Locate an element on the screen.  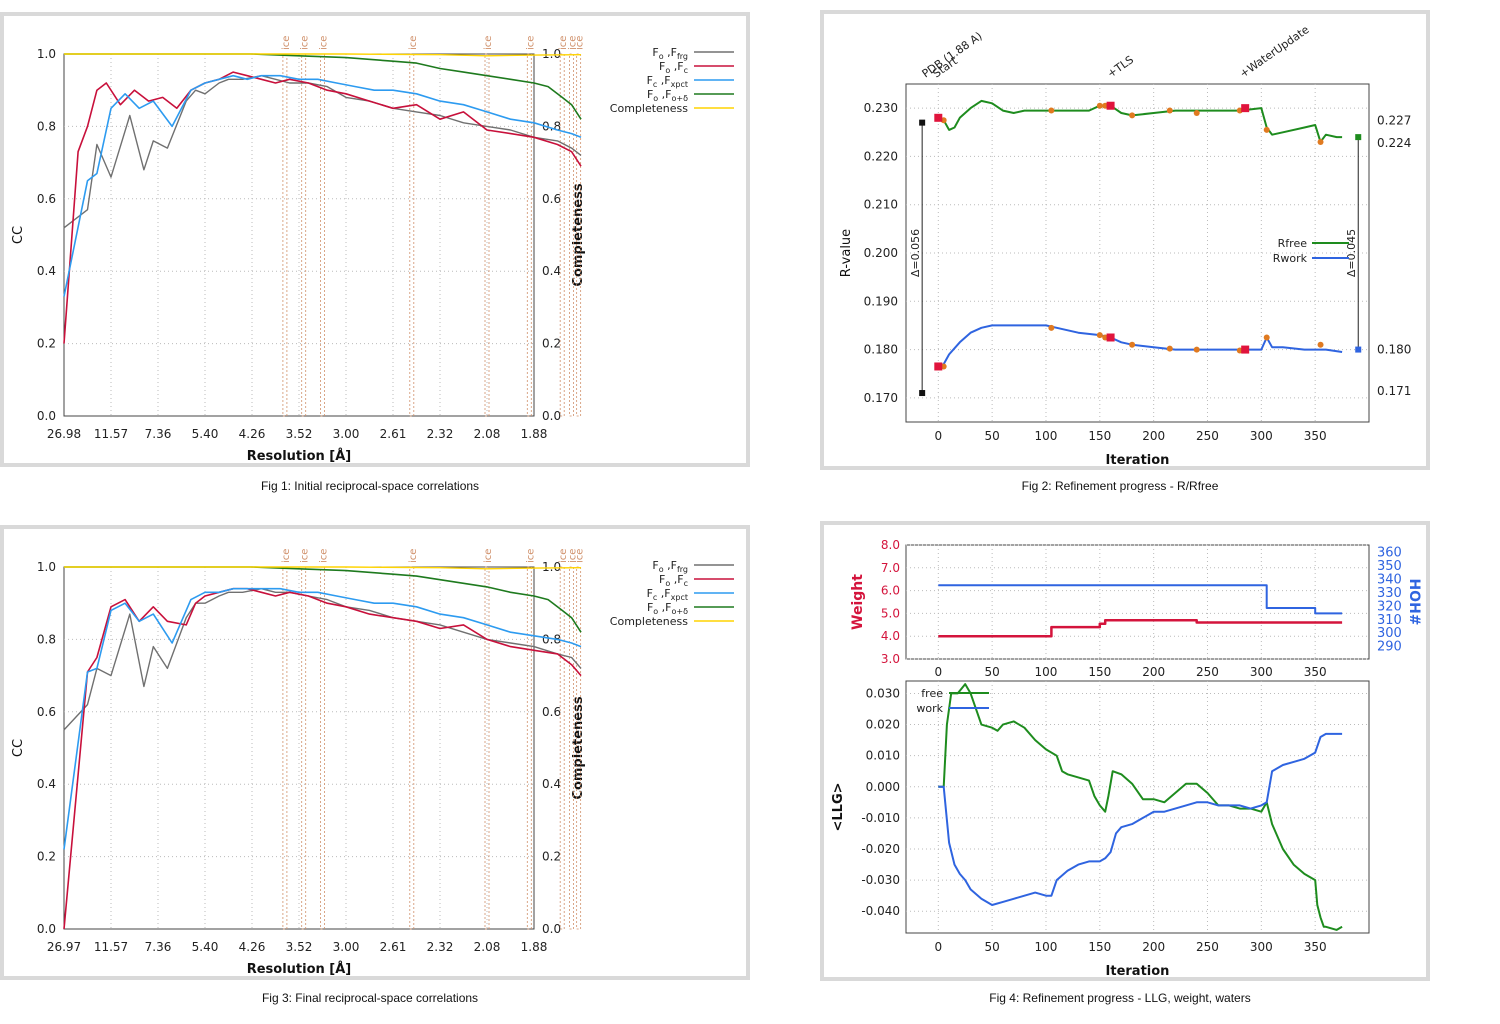
event-annotation: +WaterUpdate is located at coordinates (1274, 52).